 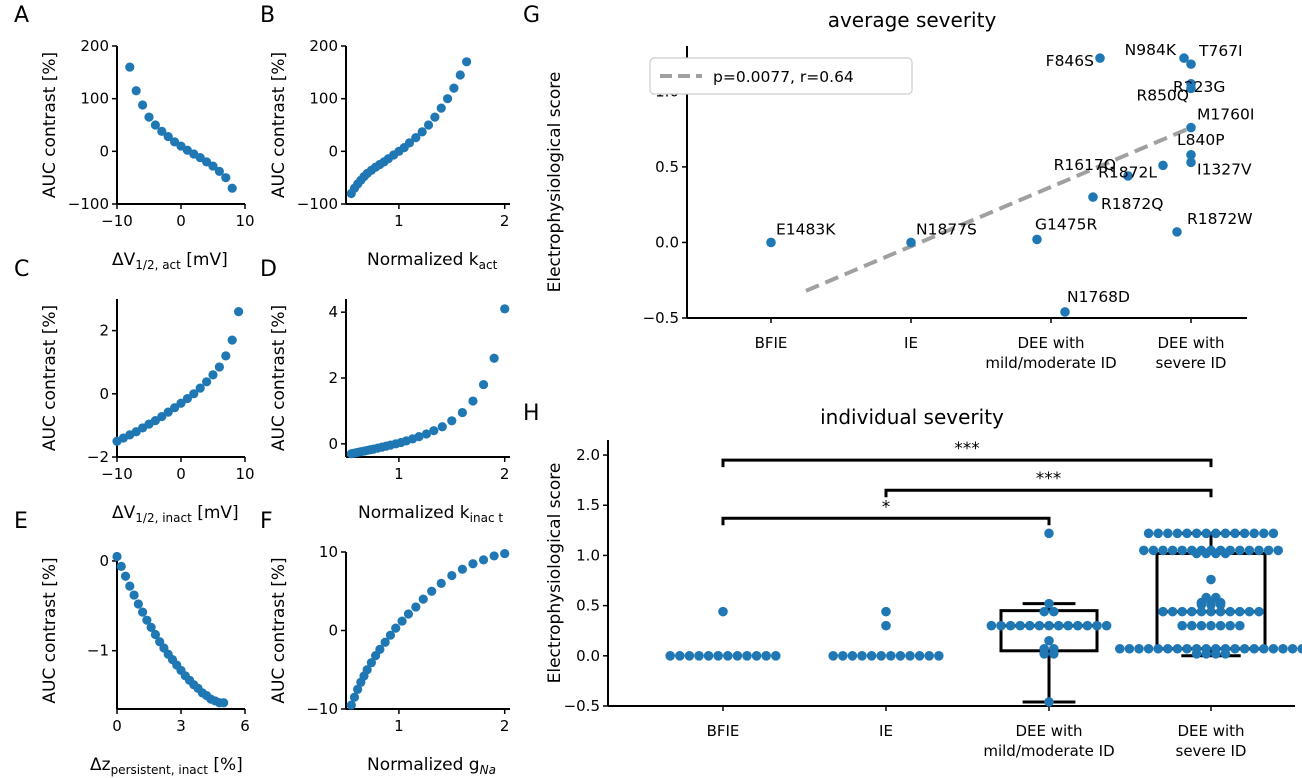 I want to click on point-label: G1475R, so click(x=1066, y=224).